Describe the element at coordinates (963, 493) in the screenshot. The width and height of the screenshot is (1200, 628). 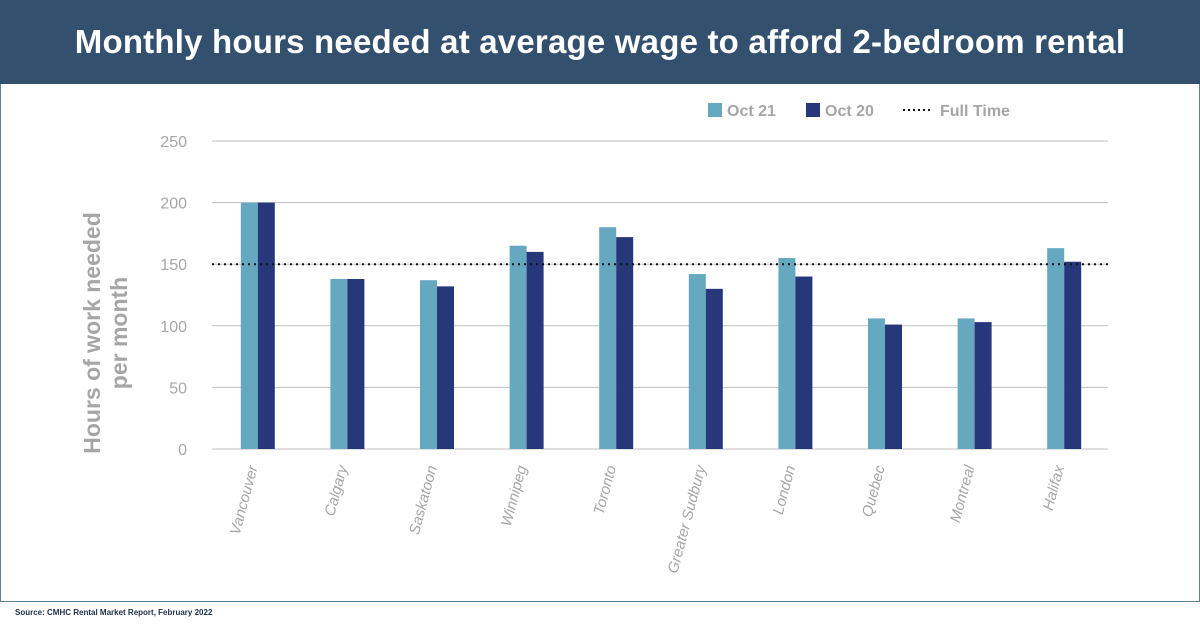
I see `x-tick-label: Montreal` at that location.